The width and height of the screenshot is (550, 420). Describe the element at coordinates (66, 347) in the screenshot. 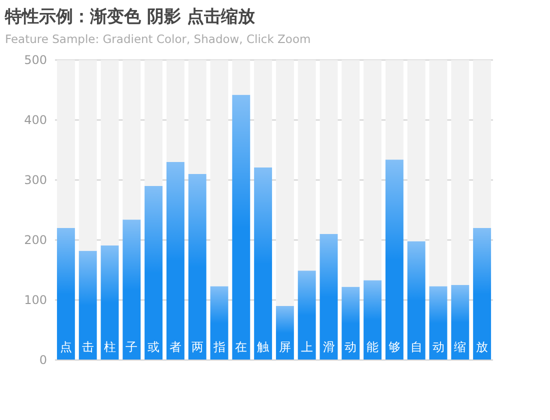

I see `x-tick-label: 点` at that location.